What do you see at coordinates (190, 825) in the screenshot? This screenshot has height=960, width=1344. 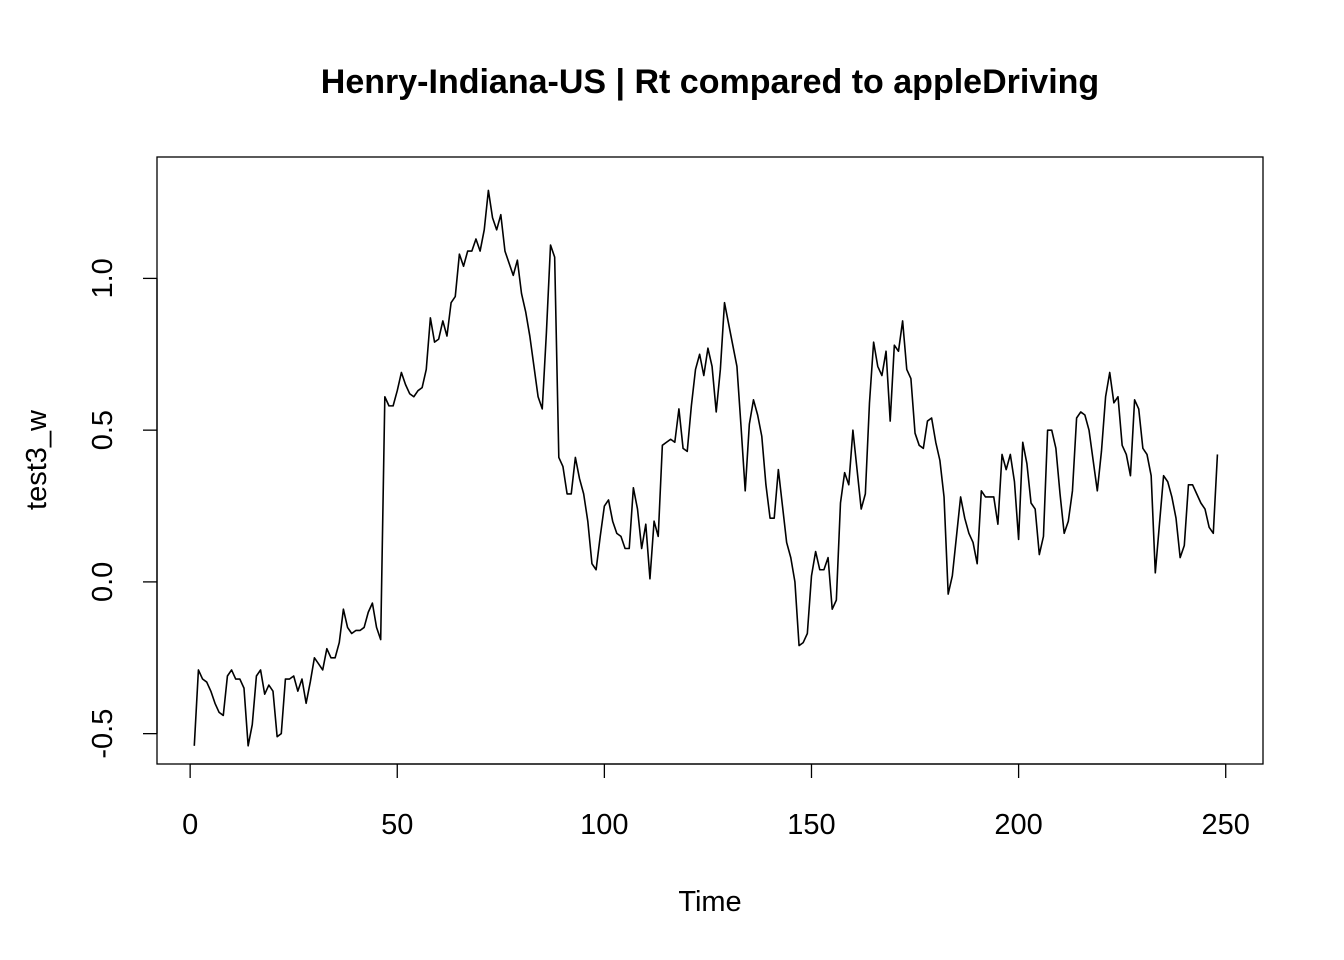 I see `x-tick-label: 0` at bounding box center [190, 825].